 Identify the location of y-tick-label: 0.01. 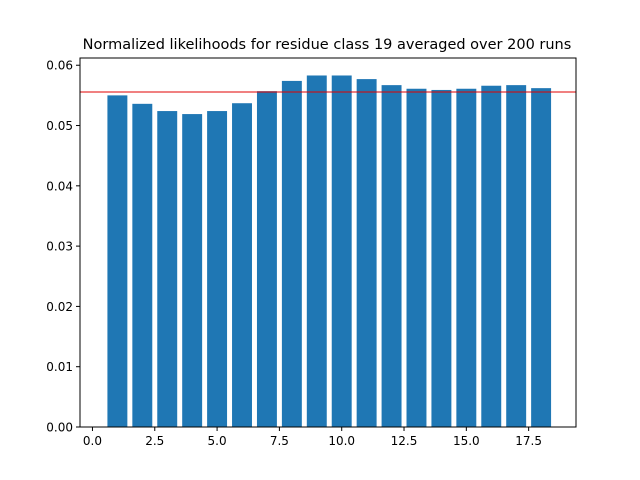
(59, 367).